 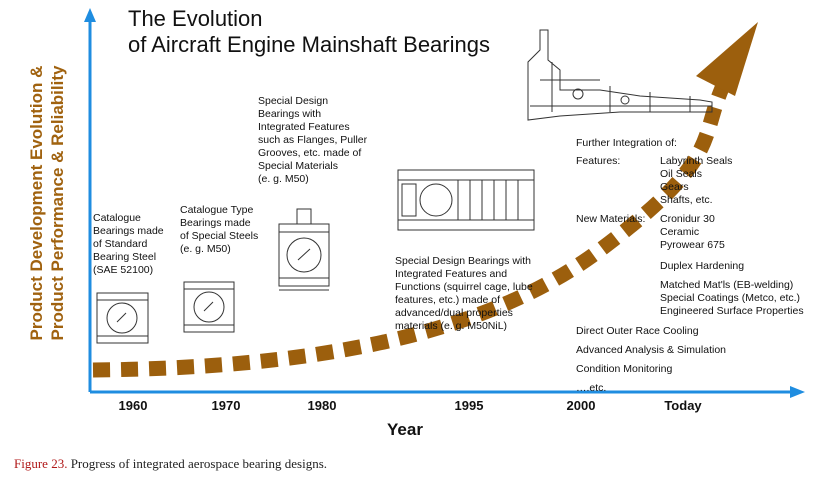 What do you see at coordinates (322, 405) in the screenshot?
I see `x-tick-1980: 1980` at bounding box center [322, 405].